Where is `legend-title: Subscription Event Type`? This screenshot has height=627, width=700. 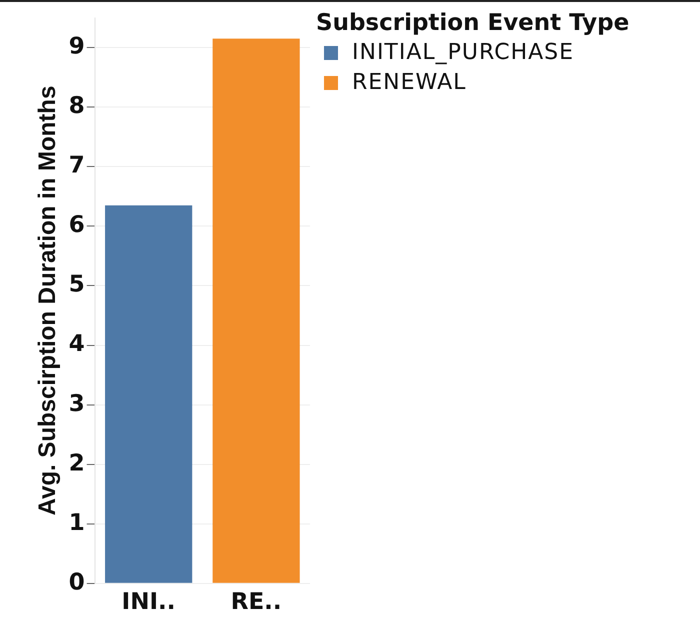 legend-title: Subscription Event Type is located at coordinates (473, 23).